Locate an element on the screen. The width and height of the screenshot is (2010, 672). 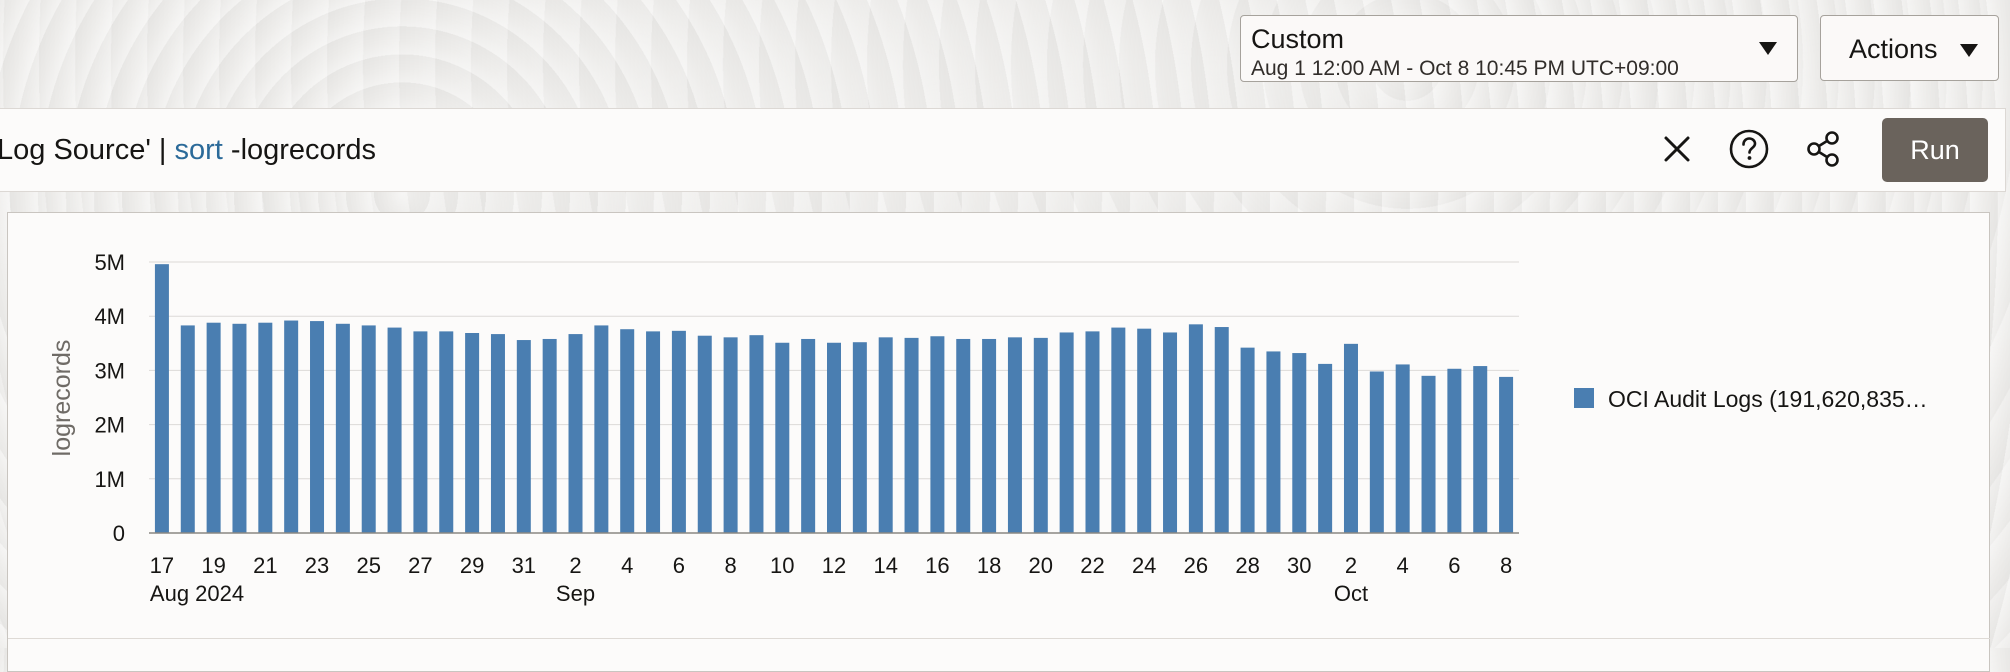
x-tick-label: 28 is located at coordinates (1247, 565).